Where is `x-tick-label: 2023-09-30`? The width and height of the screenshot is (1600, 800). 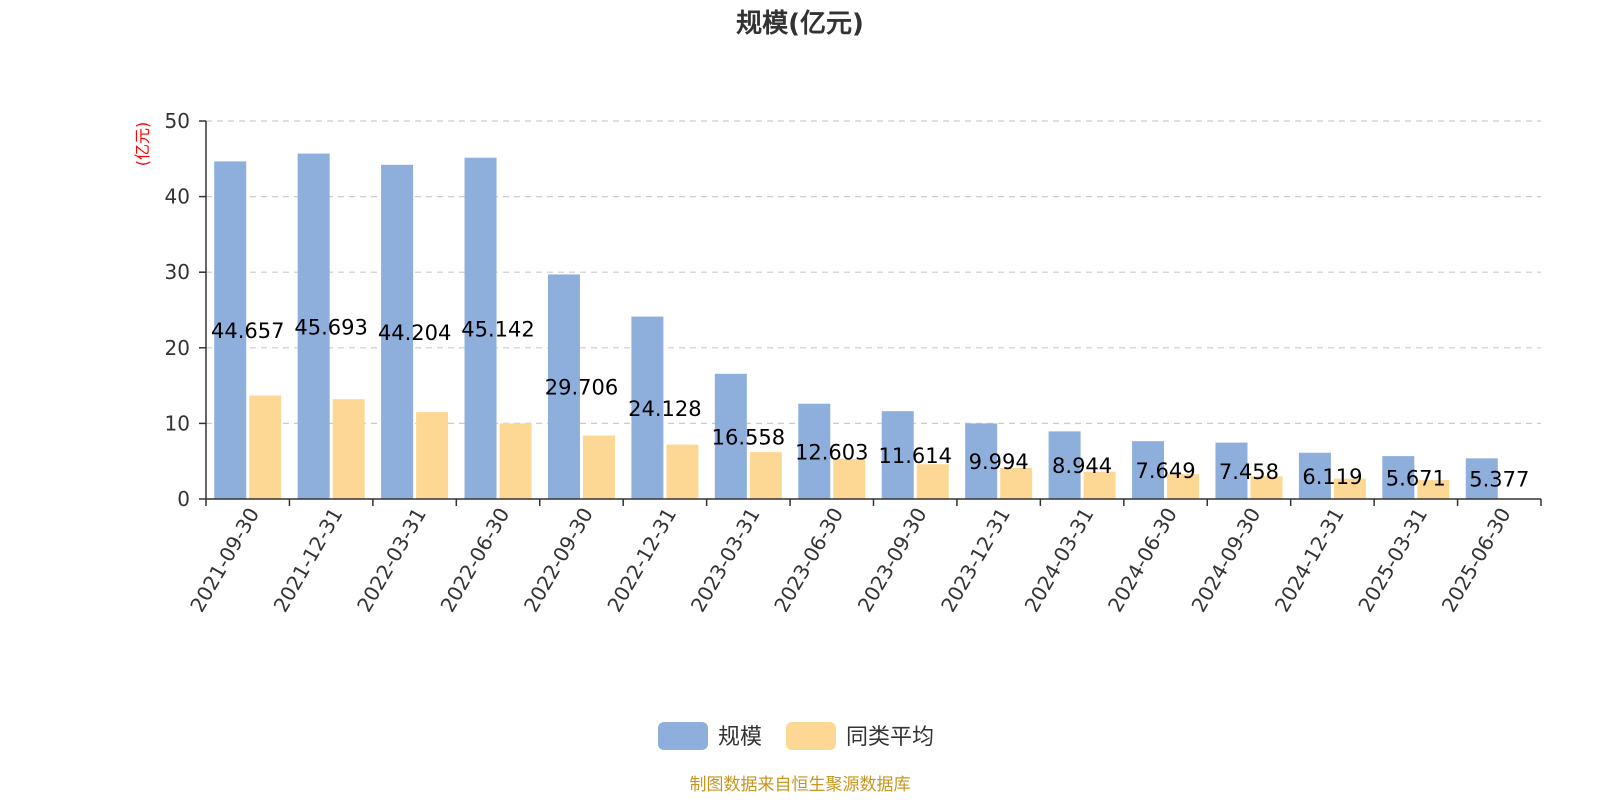 x-tick-label: 2023-09-30 is located at coordinates (892, 560).